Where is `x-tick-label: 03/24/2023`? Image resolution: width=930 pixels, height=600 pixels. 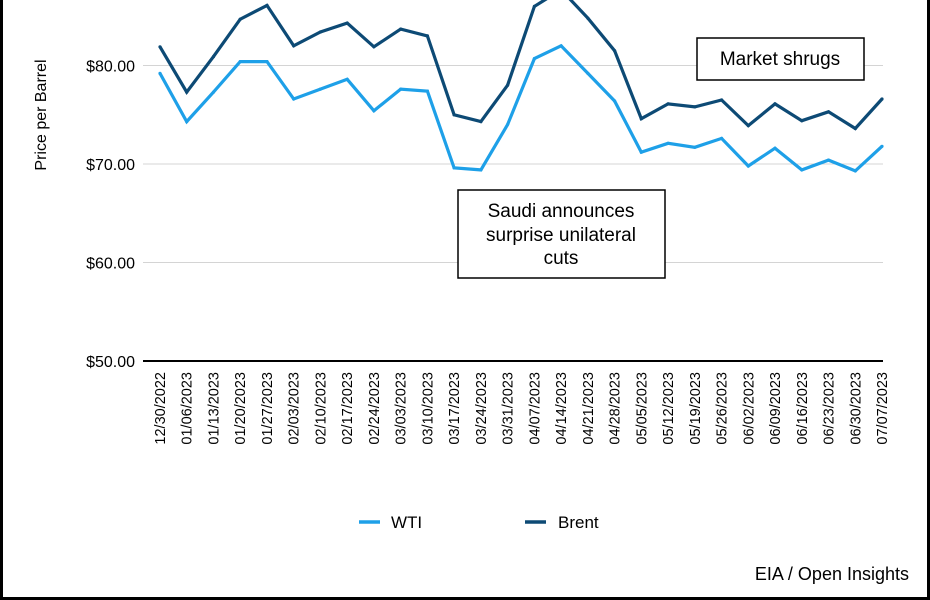 x-tick-label: 03/24/2023 is located at coordinates (482, 408).